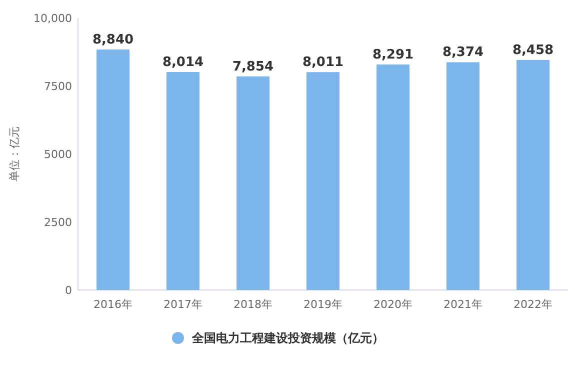 This screenshot has width=575, height=375. What do you see at coordinates (533, 50) in the screenshot?
I see `data-label: 8,458` at bounding box center [533, 50].